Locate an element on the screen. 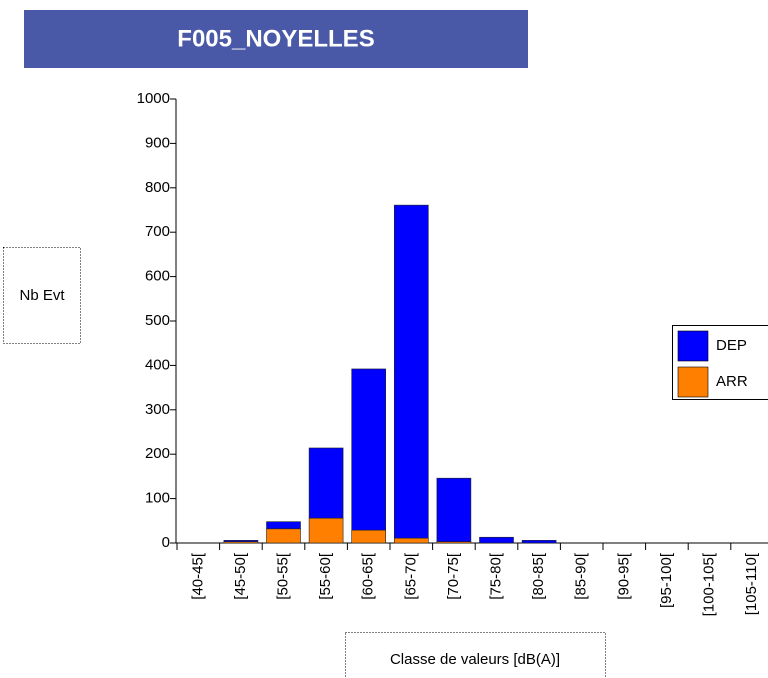 The image size is (768, 678). y-axis-label: Nb Evt is located at coordinates (42, 295).